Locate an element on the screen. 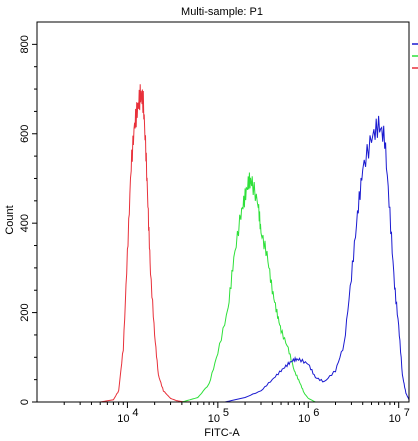 This screenshot has width=418, height=441. x-axis-title: FITC-A is located at coordinates (222, 433).